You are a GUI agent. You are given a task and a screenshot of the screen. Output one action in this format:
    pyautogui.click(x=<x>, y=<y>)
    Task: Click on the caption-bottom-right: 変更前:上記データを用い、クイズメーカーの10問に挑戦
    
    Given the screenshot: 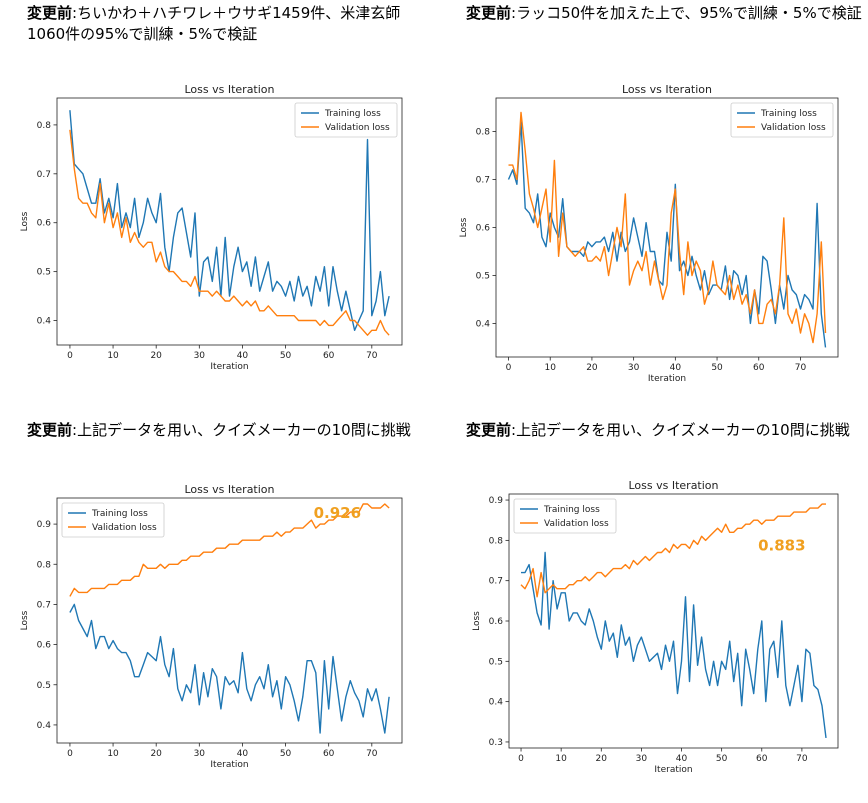 What is the action you would take?
    pyautogui.click(x=666, y=430)
    